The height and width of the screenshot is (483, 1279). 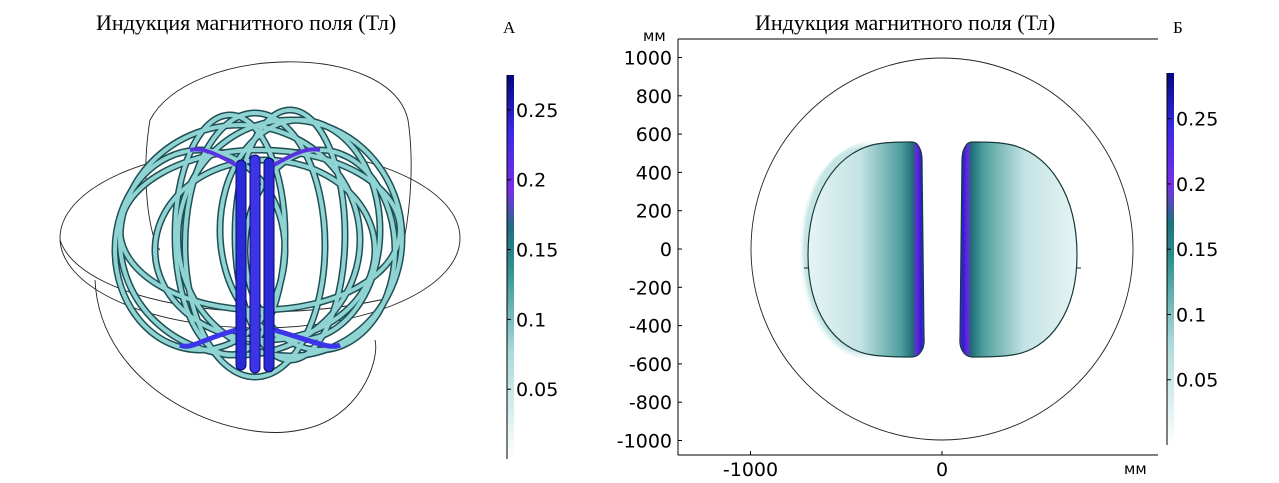 I want to click on y-tick-label: -200, so click(x=650, y=288).